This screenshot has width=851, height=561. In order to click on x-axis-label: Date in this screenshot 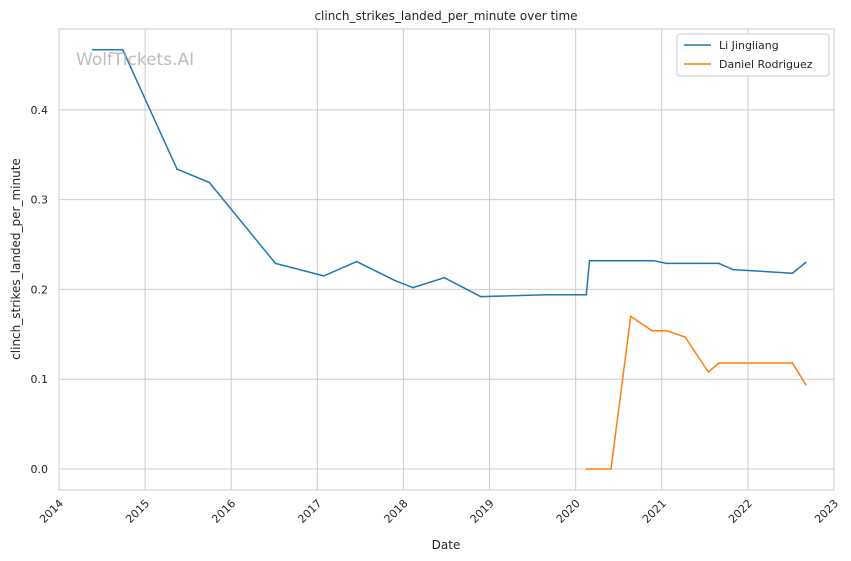, I will do `click(446, 545)`.